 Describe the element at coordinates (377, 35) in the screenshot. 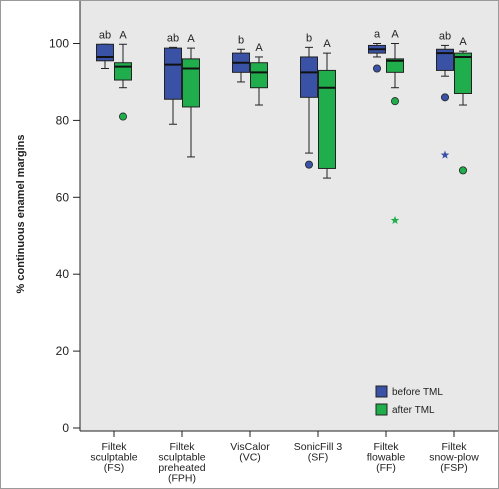

I see `significance-label: a` at that location.